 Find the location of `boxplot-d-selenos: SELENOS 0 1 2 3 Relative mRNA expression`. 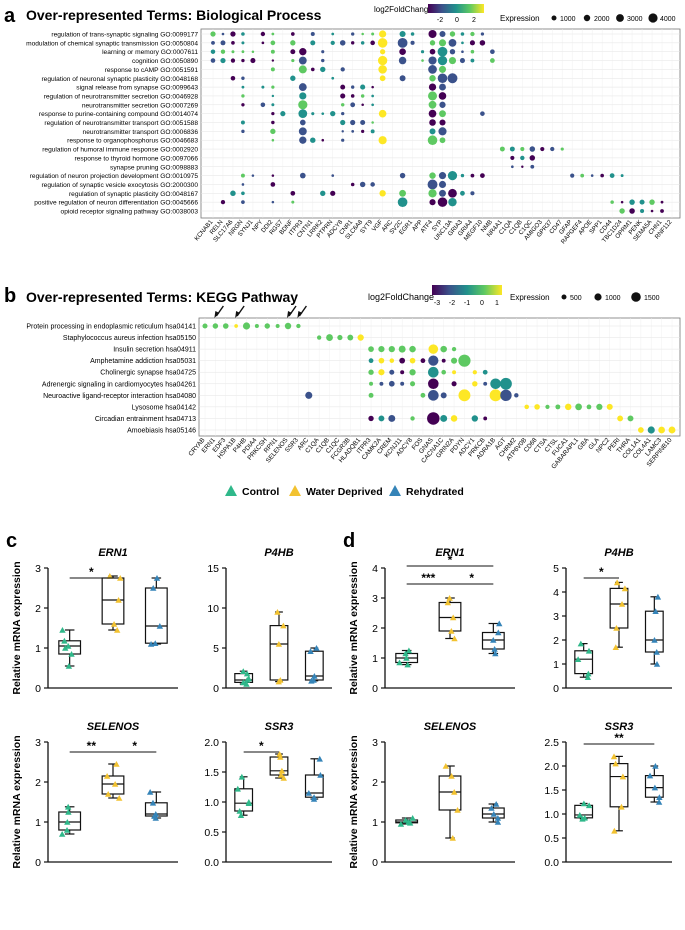

boxplot-d-selenos: SELENOS 0 1 2 3 Relative mRNA expression is located at coordinates (431, 795).